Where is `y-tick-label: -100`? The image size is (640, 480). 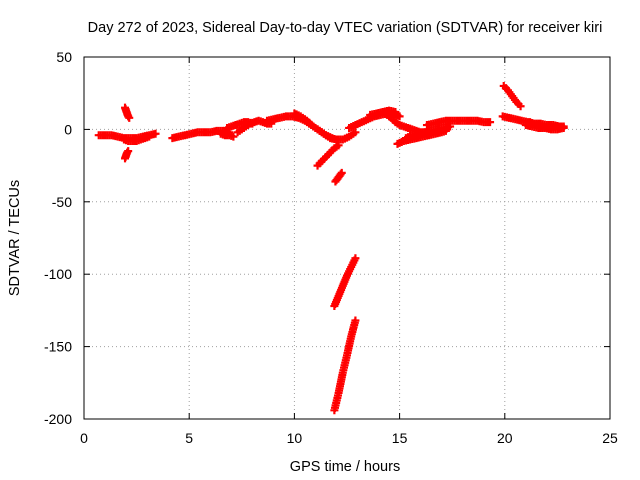
y-tick-label: -100 is located at coordinates (58, 274).